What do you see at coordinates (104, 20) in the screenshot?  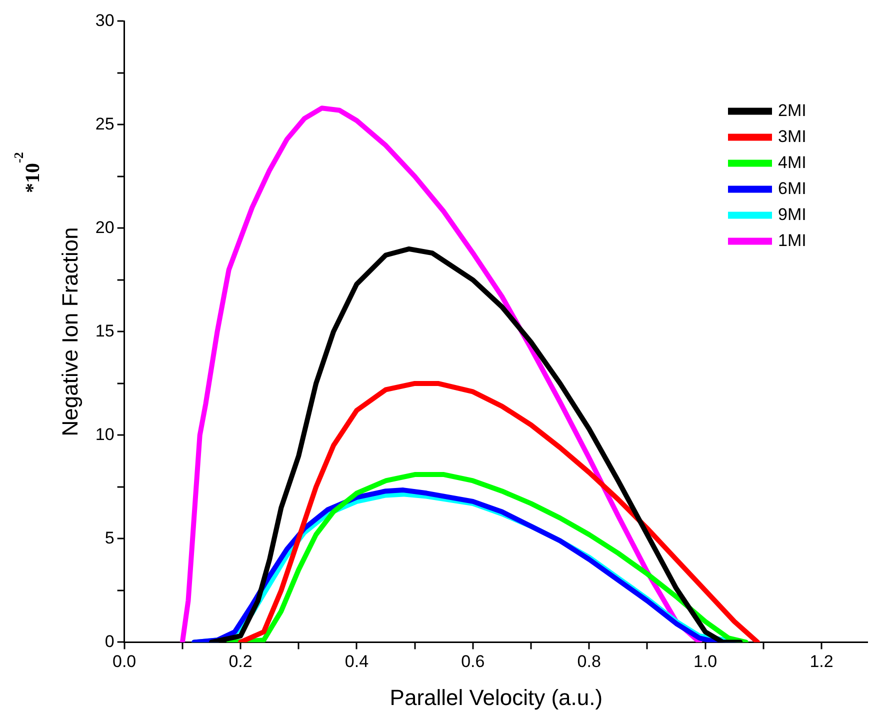 I see `y-tick-label: 30` at bounding box center [104, 20].